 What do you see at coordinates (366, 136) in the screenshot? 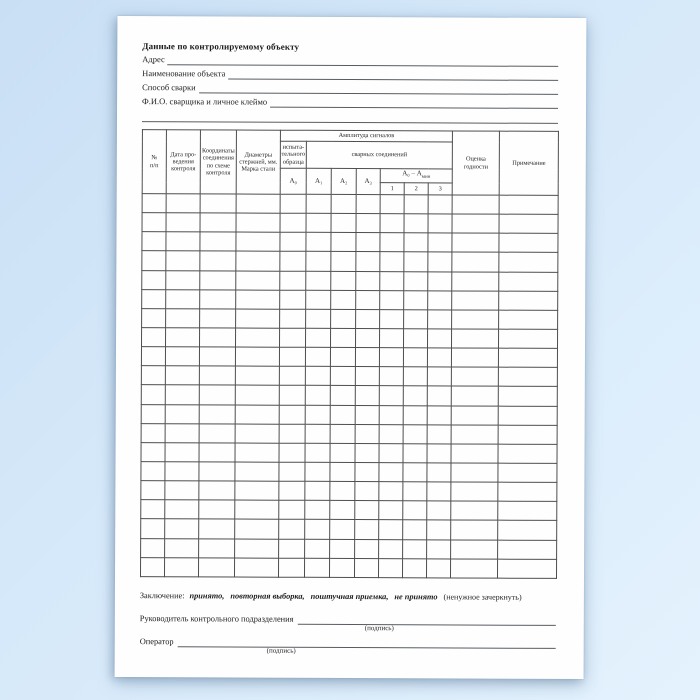
I see `header-amplitude-group: Амплитуда сигналов` at bounding box center [366, 136].